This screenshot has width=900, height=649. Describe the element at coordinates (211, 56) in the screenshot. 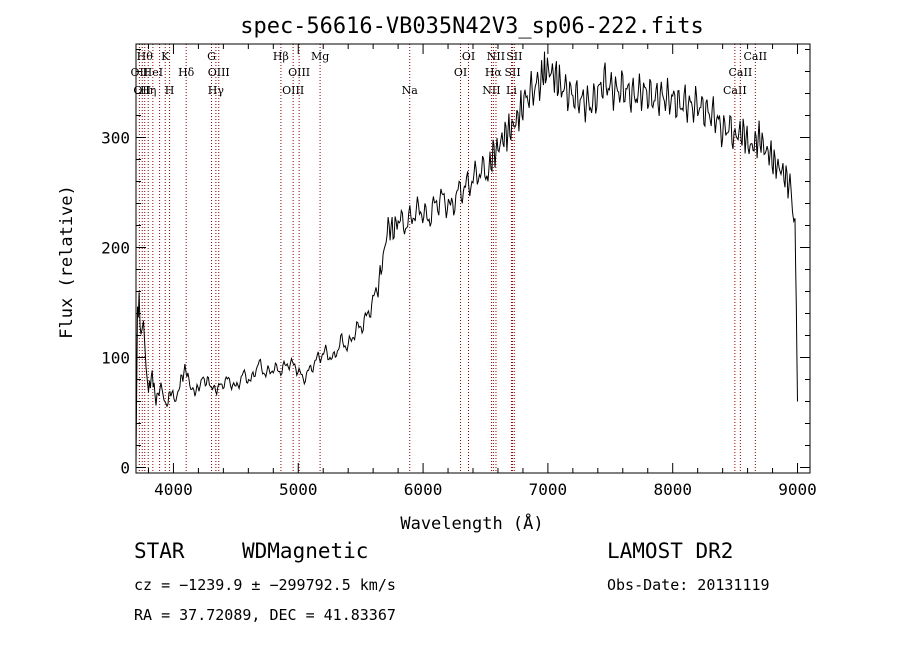

I see `line-marker-label: G` at that location.